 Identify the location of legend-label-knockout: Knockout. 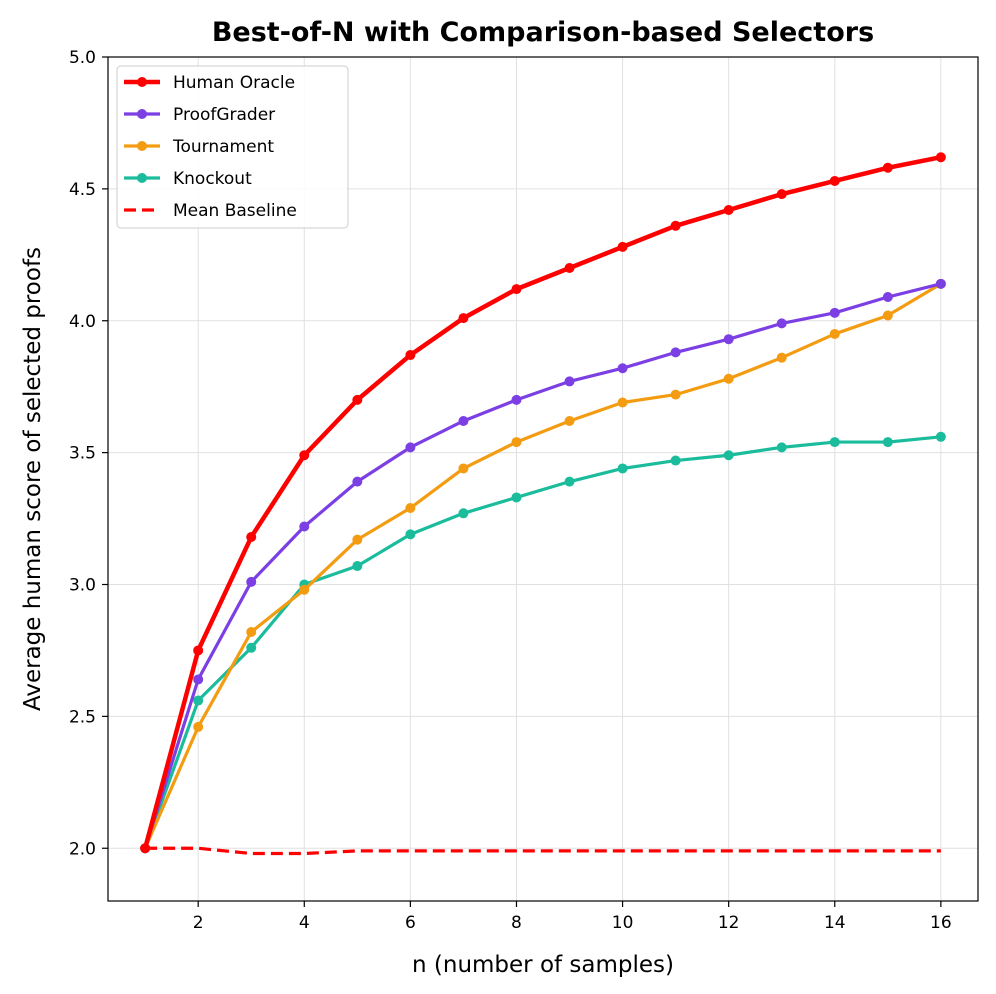
(212, 179).